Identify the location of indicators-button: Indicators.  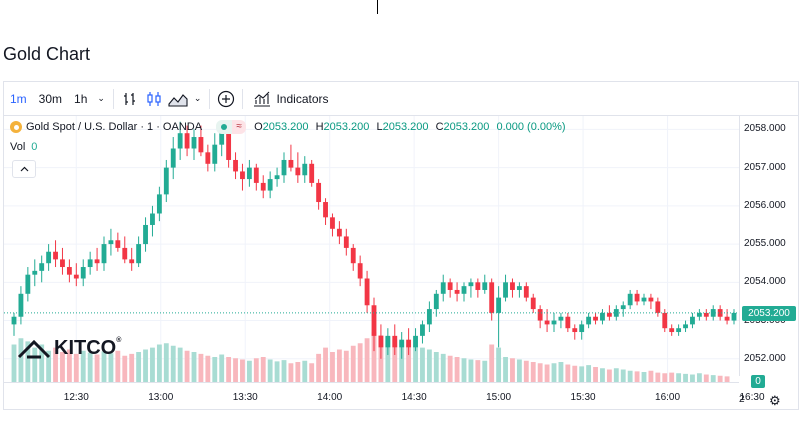
(290, 99).